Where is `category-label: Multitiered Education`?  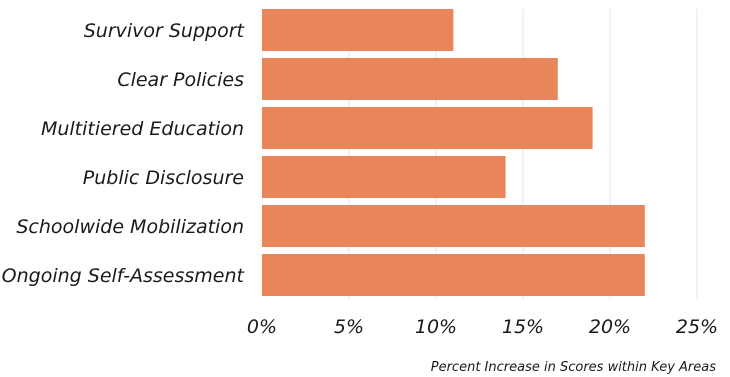
category-label: Multitiered Education is located at coordinates (142, 129).